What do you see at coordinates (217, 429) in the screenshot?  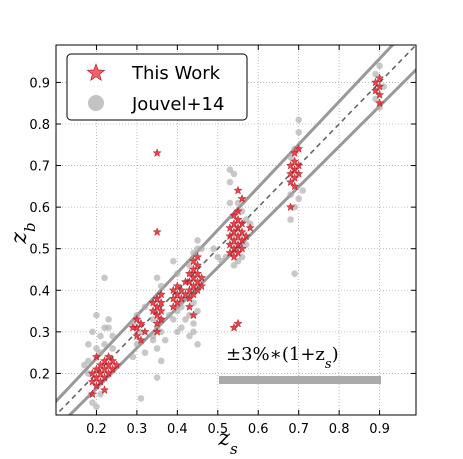 I see `x-tick-label: 0.5` at bounding box center [217, 429].